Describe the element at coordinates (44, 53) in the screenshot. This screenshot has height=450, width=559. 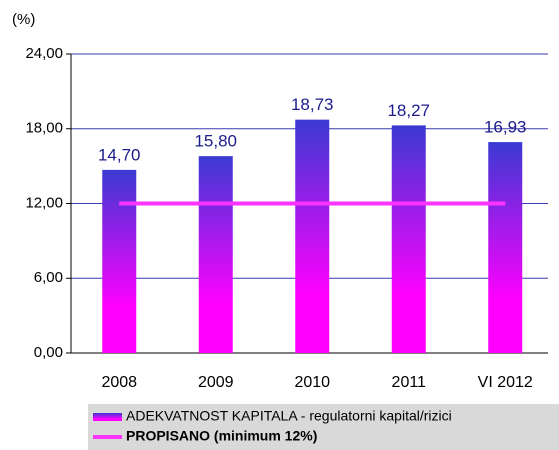
I see `y-tick-label: 24,00` at that location.